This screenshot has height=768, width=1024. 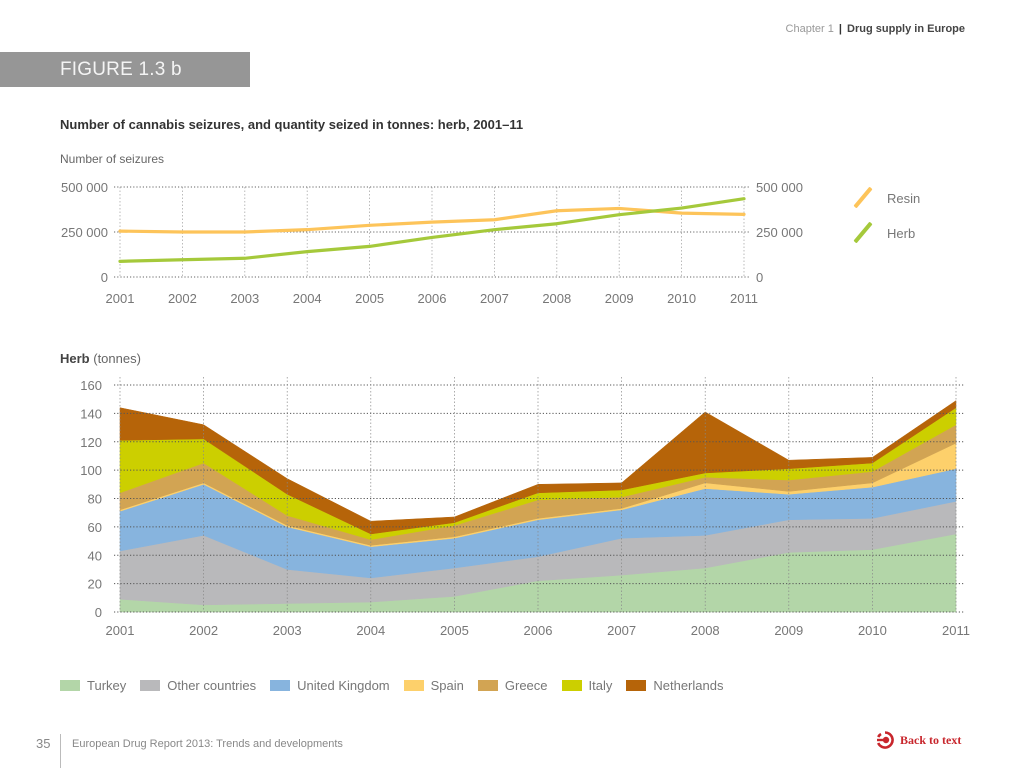 What do you see at coordinates (203, 630) in the screenshot?
I see `bottom-x-tick-label: 2002` at bounding box center [203, 630].